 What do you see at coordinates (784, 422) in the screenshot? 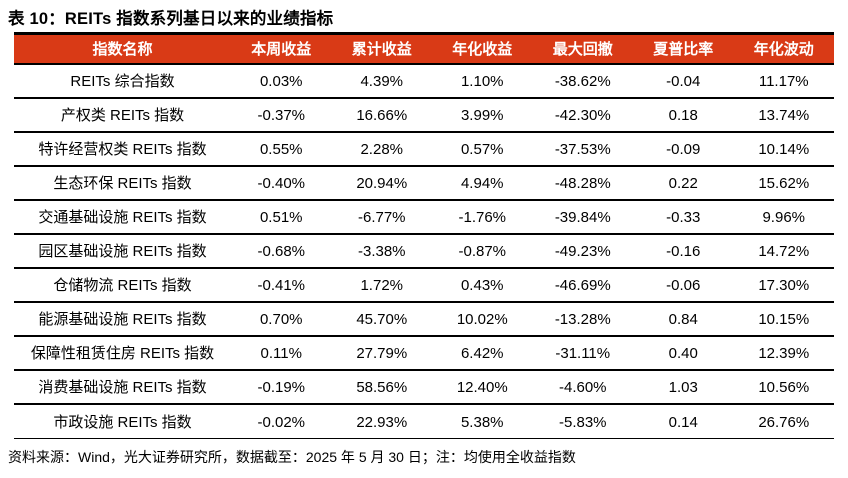
I see `value-cell: 26.76%` at bounding box center [784, 422].